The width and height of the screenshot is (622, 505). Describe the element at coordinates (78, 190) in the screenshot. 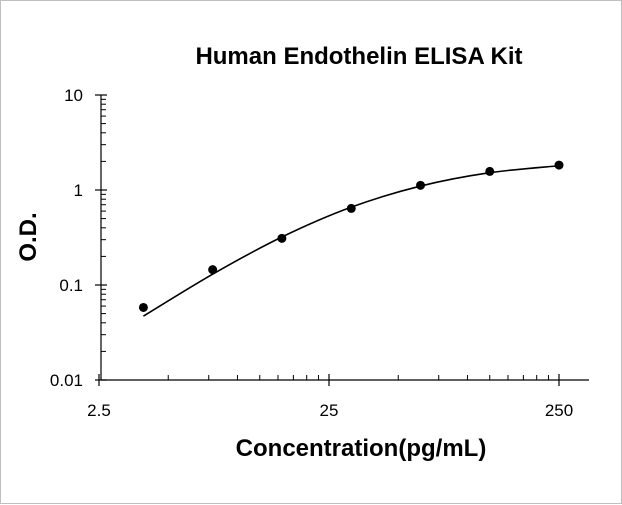

I see `y-tick-label: 1` at that location.